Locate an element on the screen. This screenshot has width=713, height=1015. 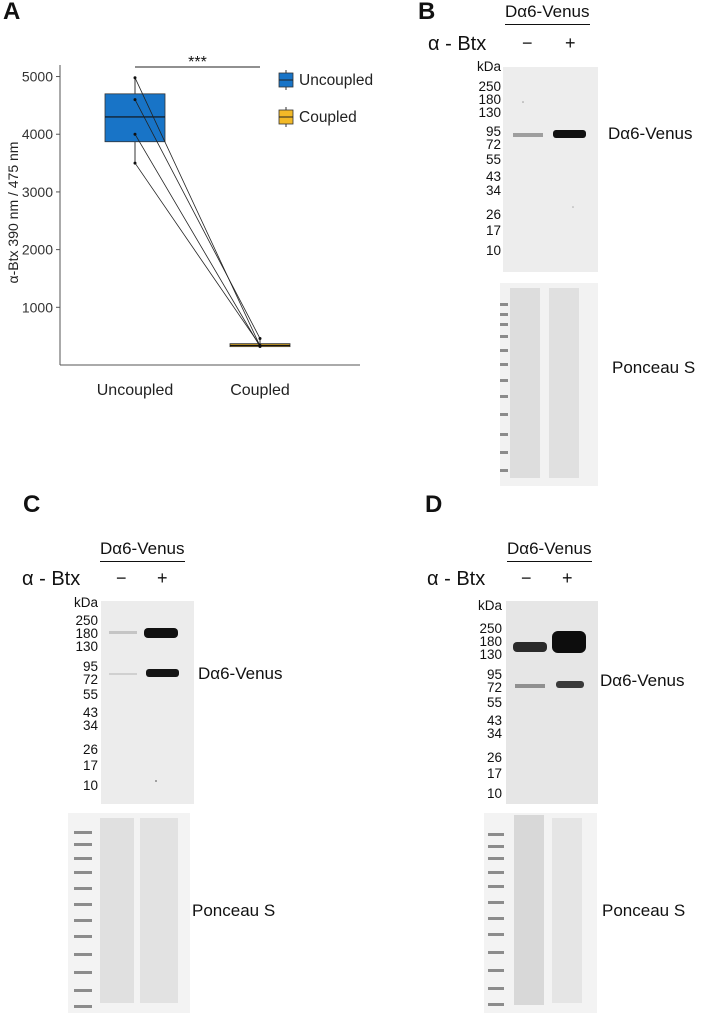
blot-d-marker-250: 250 is located at coordinates (490, 628).